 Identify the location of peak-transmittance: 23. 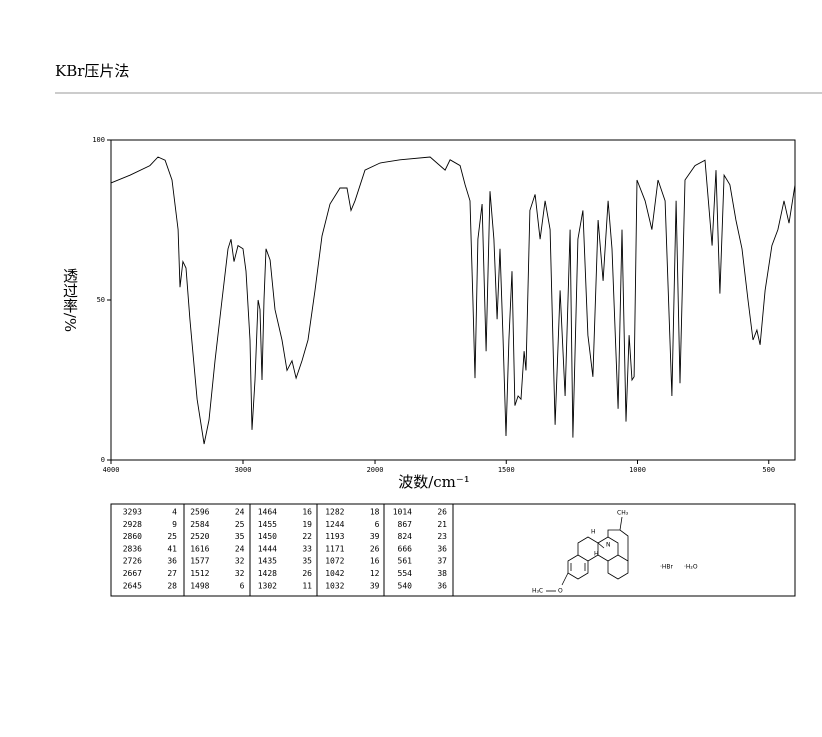
(442, 536).